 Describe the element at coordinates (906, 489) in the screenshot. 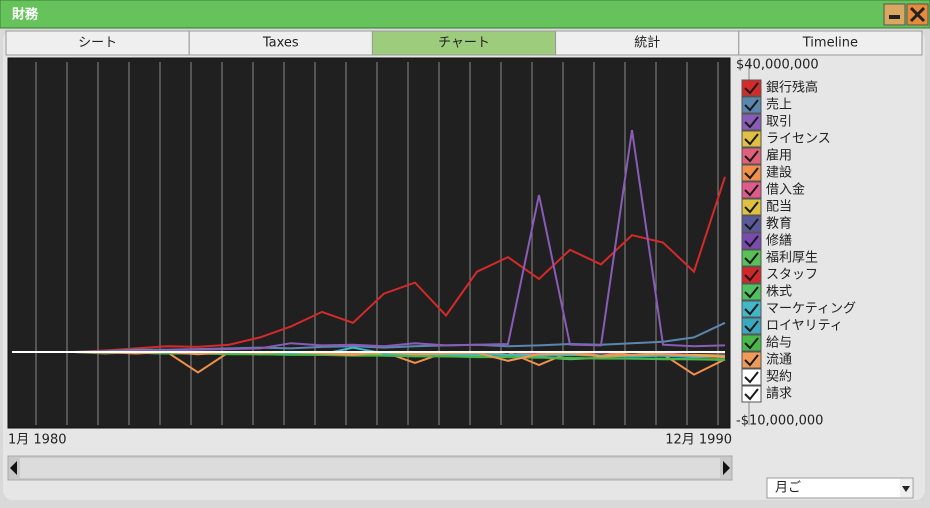

I see `dropdown-arrow` at that location.